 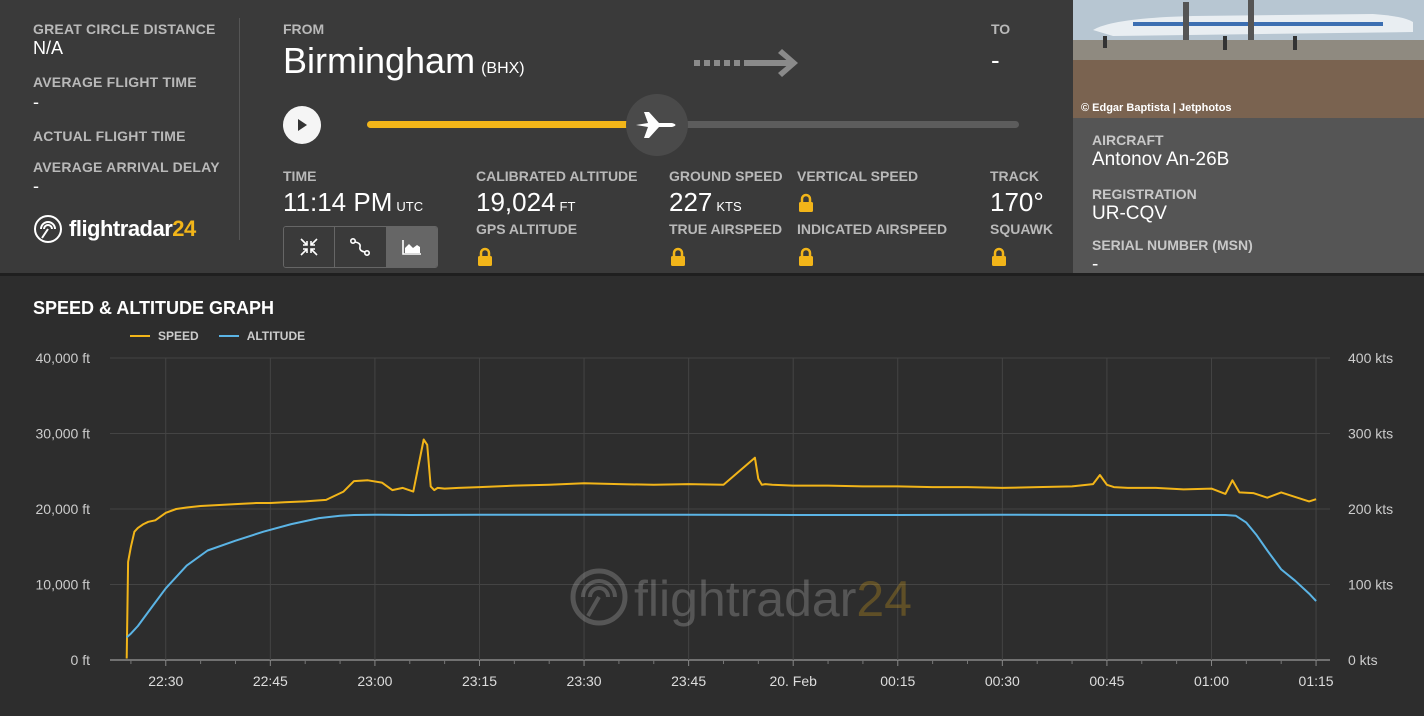 I want to click on ground-speed-label: GROUND SPEED, so click(x=726, y=176).